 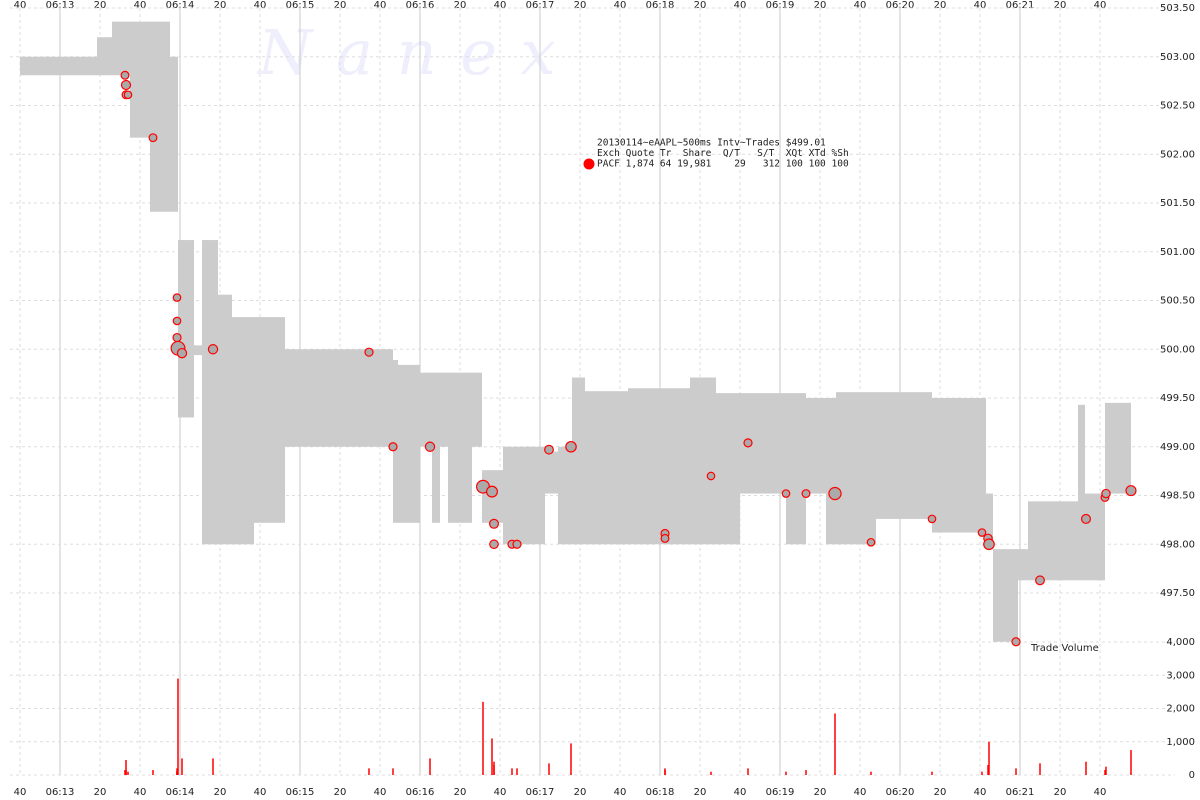 I want to click on y2-tick-label: 1,000, so click(x=1180, y=742).